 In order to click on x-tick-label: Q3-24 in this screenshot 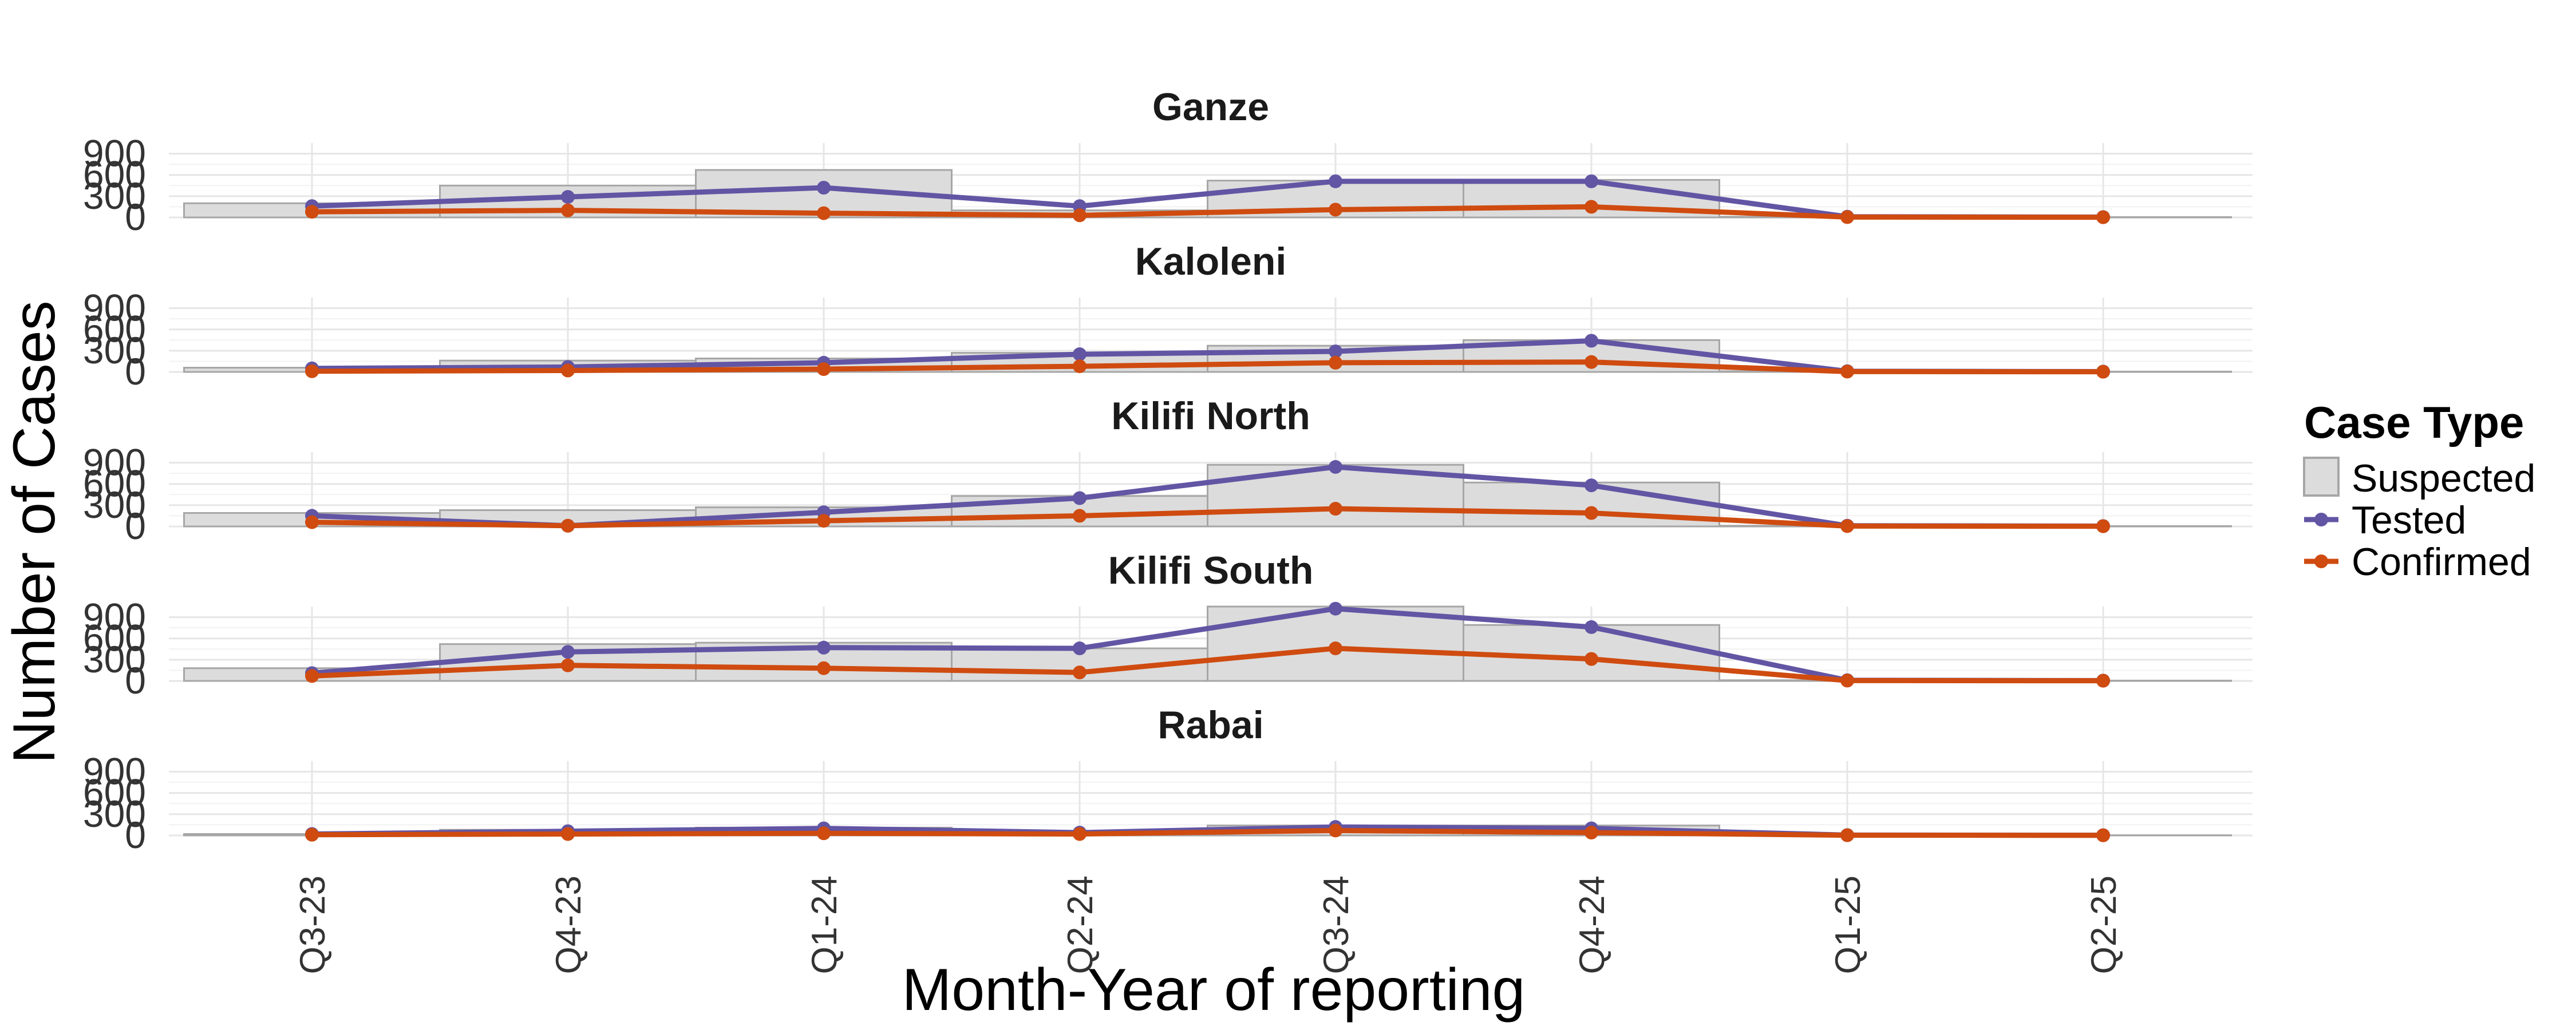, I will do `click(1336, 925)`.